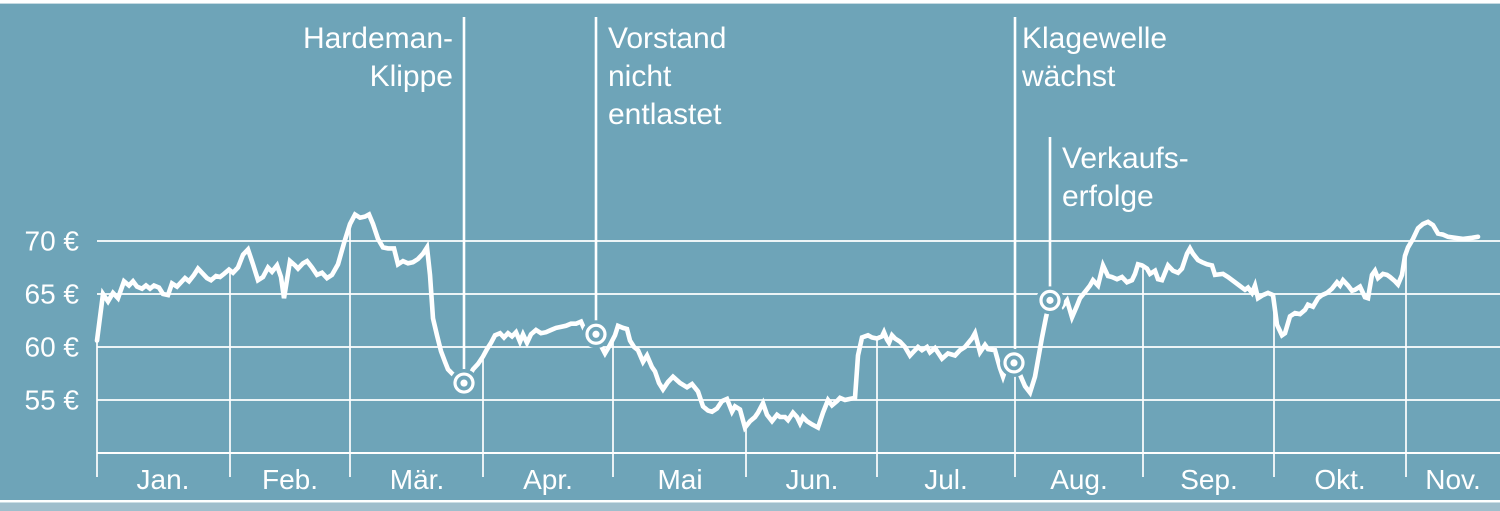 The width and height of the screenshot is (1500, 511). I want to click on klagewelle-waechst-marker-ring, so click(1014, 363).